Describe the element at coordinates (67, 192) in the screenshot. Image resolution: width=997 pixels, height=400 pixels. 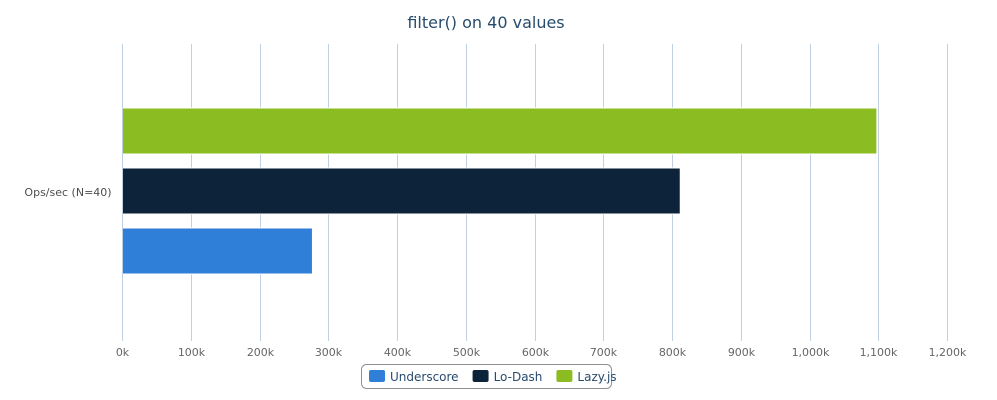
I see `category-label: Ops/sec (N=40)` at that location.